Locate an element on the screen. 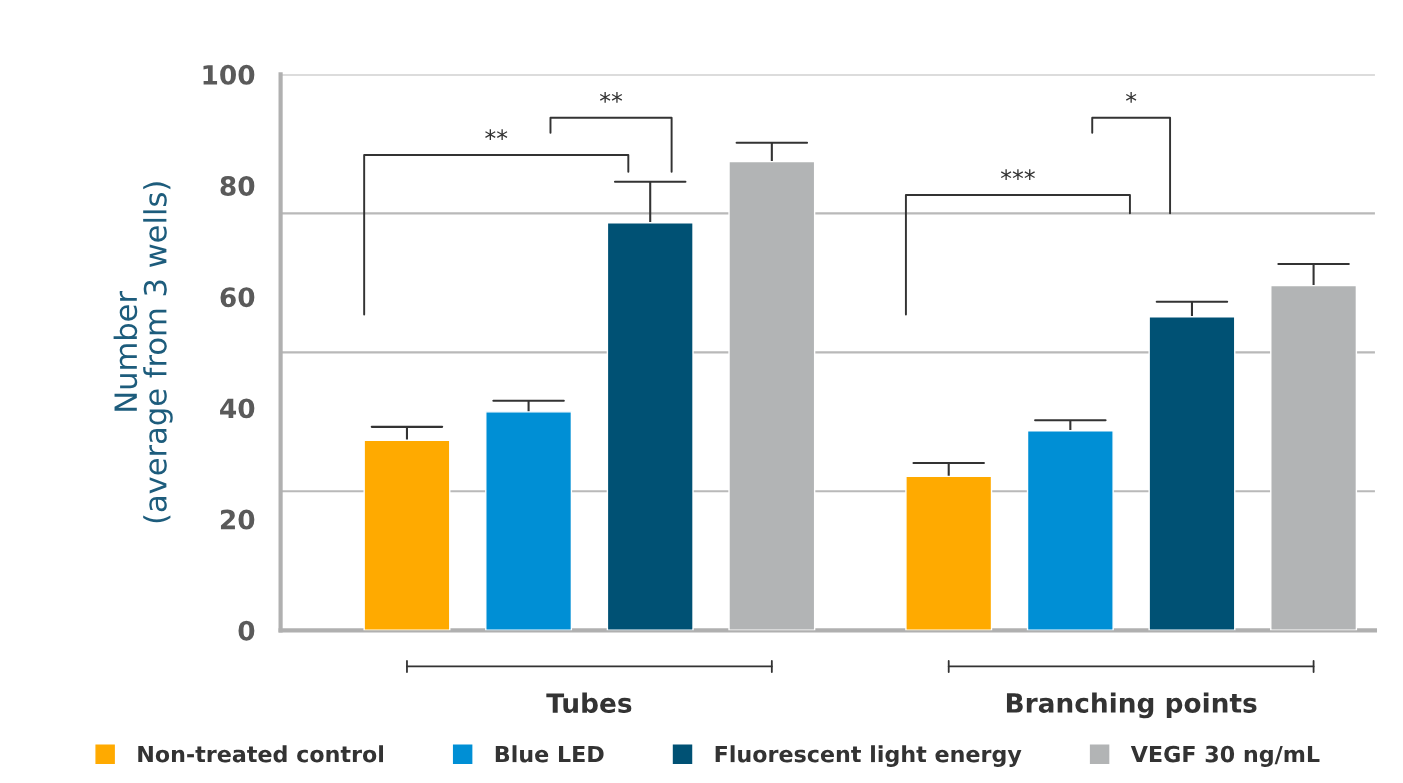 Image resolution: width=1403 pixels, height=783 pixels. x-tick-label: Branching points is located at coordinates (1131, 705).